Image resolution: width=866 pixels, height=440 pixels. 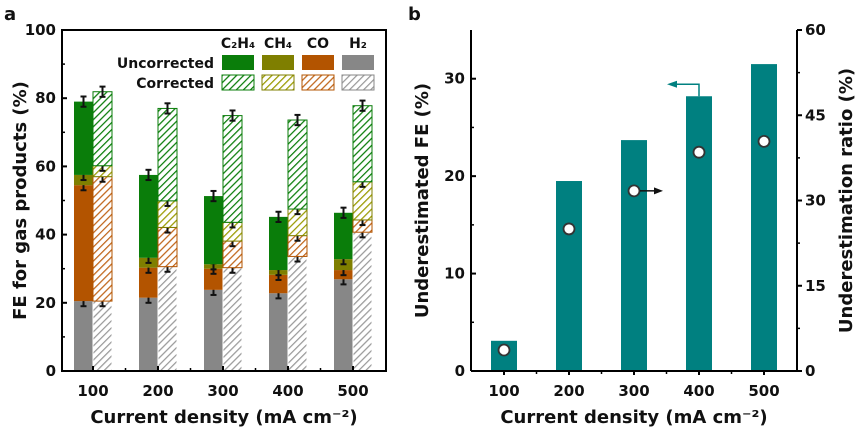 I want to click on left-arrow-icon, so click(x=672, y=84).